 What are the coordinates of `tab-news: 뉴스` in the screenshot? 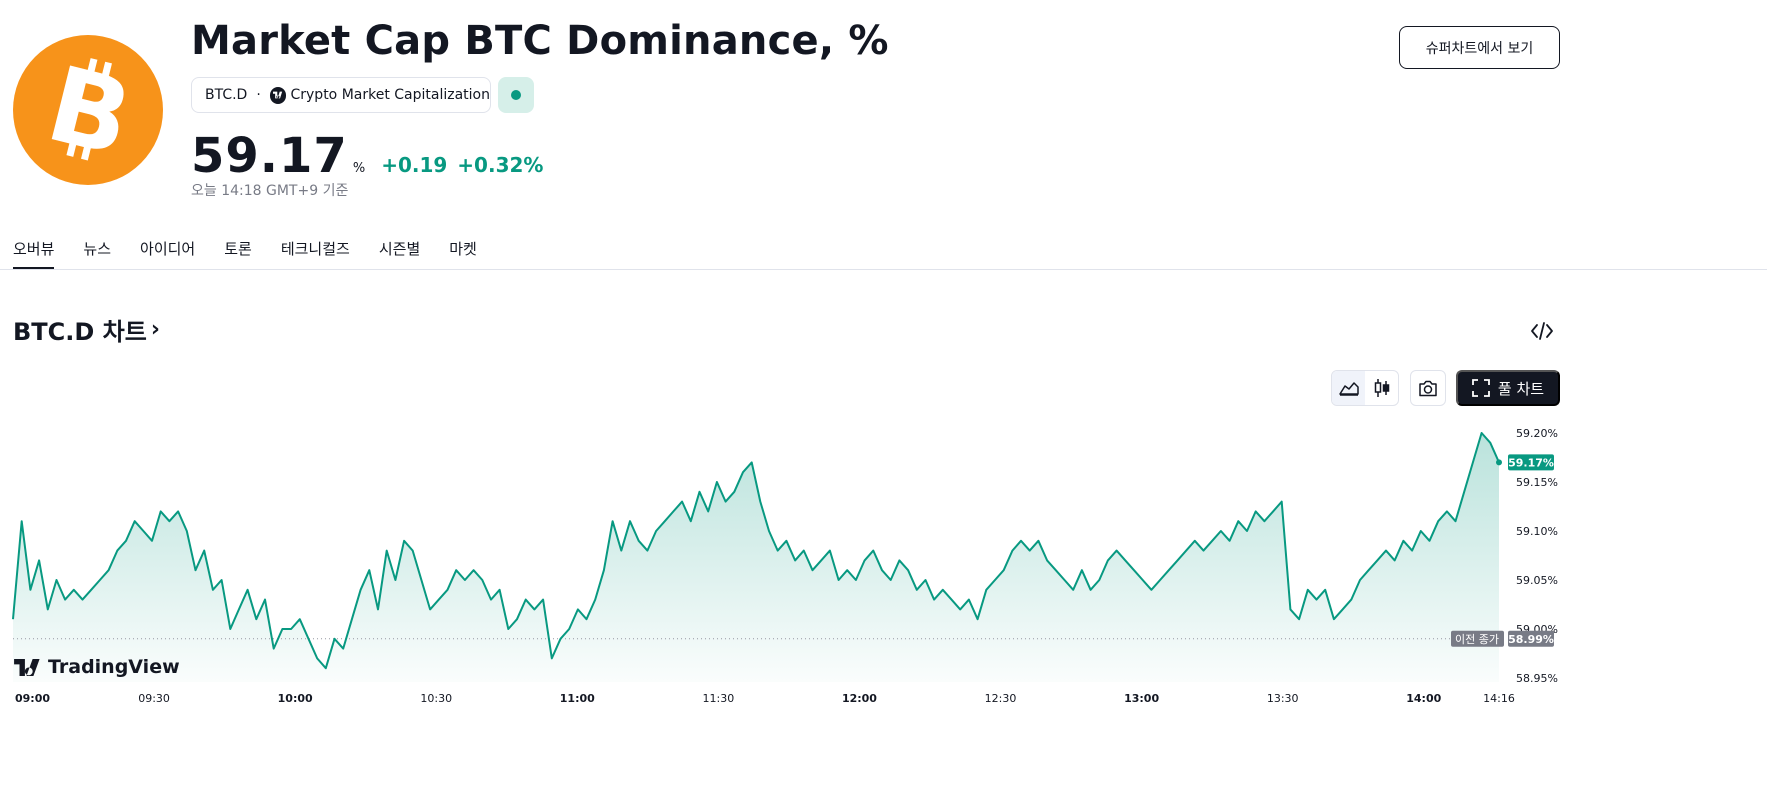 It's located at (97, 249).